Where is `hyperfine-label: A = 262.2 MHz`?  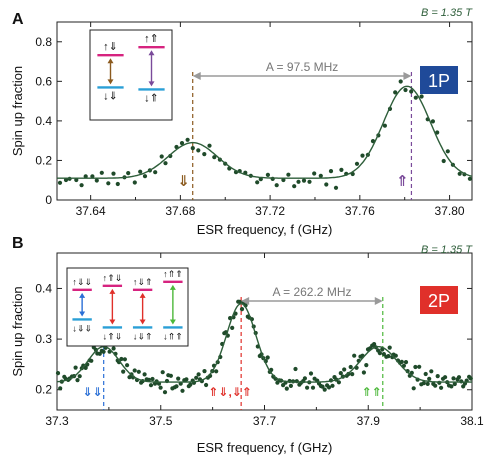 hyperfine-label: A = 262.2 MHz is located at coordinates (311, 292).